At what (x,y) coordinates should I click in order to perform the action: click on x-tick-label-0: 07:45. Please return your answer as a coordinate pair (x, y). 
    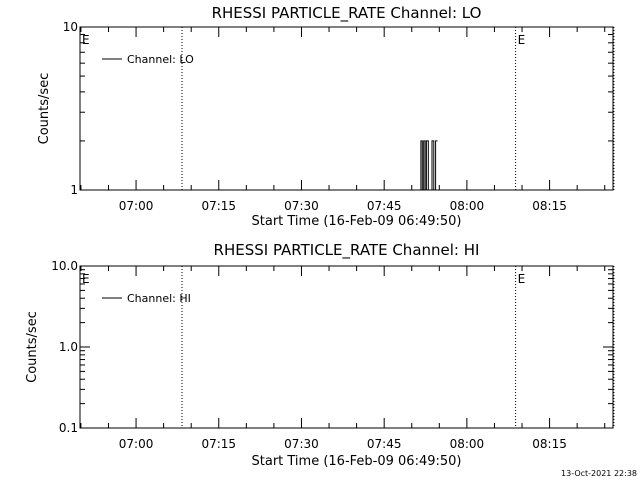
    Looking at the image, I should click on (384, 206).